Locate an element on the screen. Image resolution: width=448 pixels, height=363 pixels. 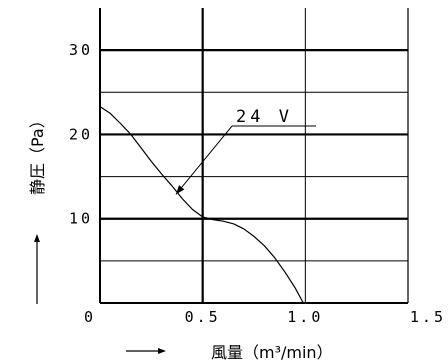
x-axis-label-group: 風量（m³/min） is located at coordinates (229, 352).